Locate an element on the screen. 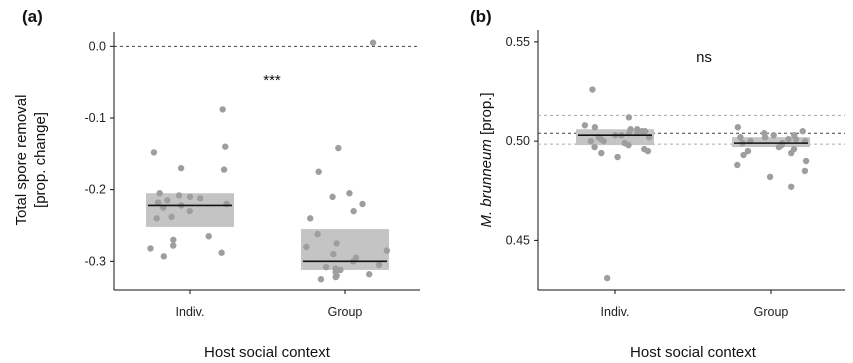 The image size is (853, 363). panel-b-x-title: Host social context is located at coordinates (693, 352).